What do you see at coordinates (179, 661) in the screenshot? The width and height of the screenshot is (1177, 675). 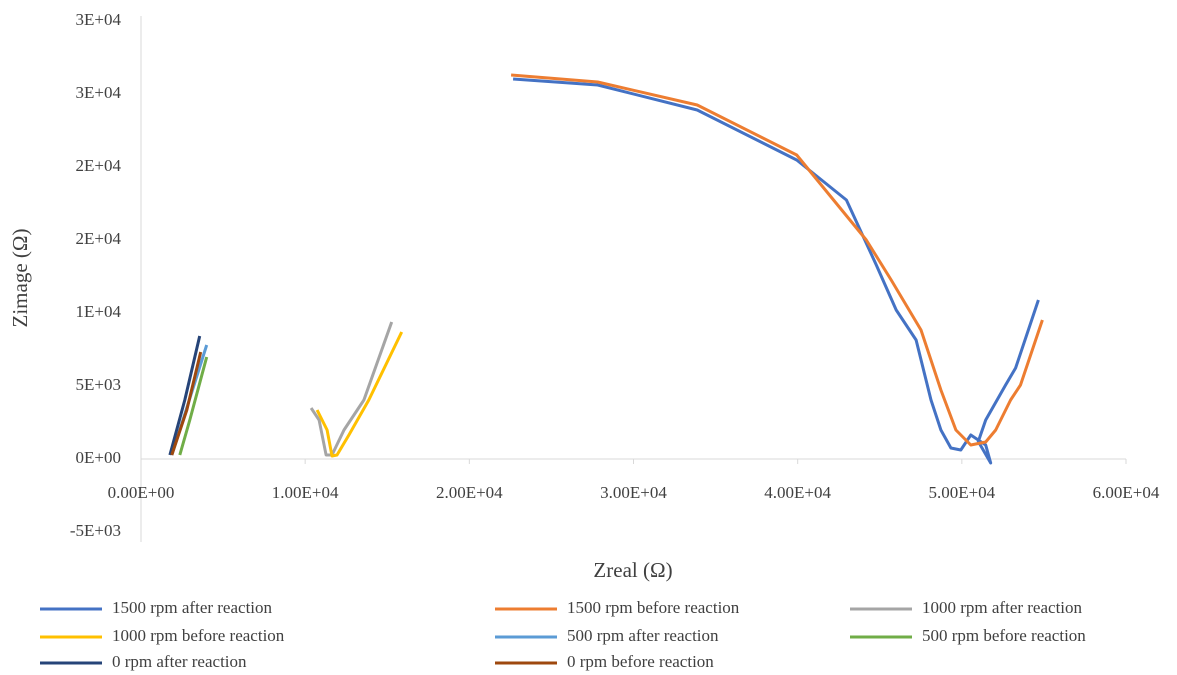 I see `legend-label: 0 rpm after reaction` at bounding box center [179, 661].